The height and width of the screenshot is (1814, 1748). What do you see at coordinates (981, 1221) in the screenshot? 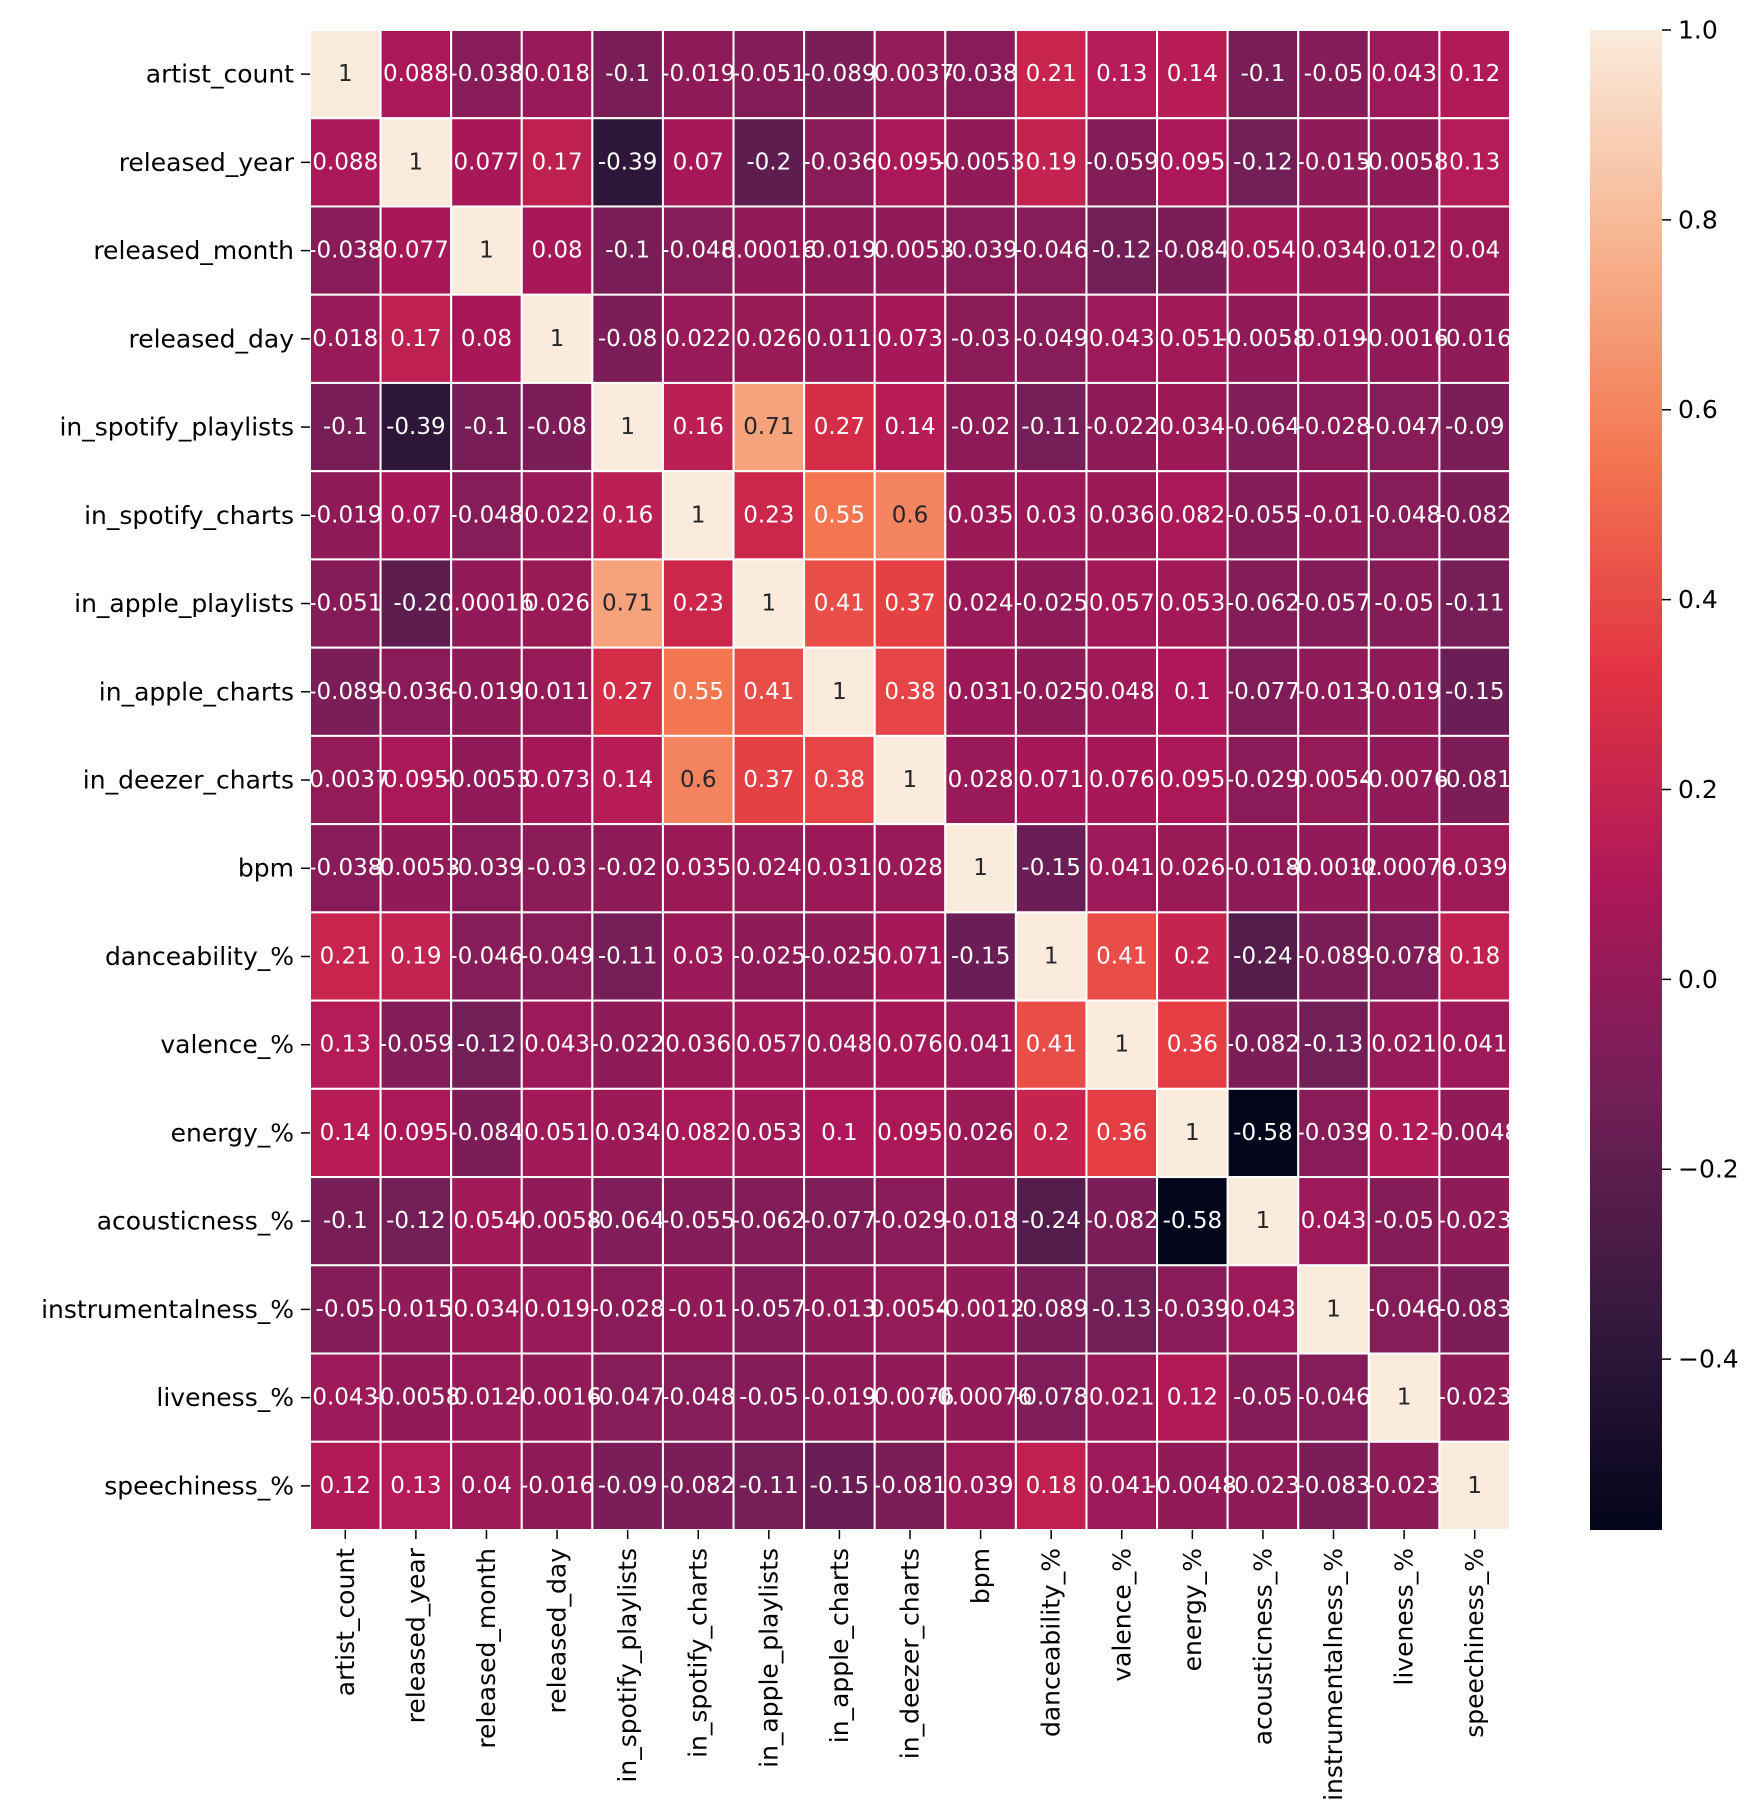
I see `cell-value-label: -0.018` at bounding box center [981, 1221].